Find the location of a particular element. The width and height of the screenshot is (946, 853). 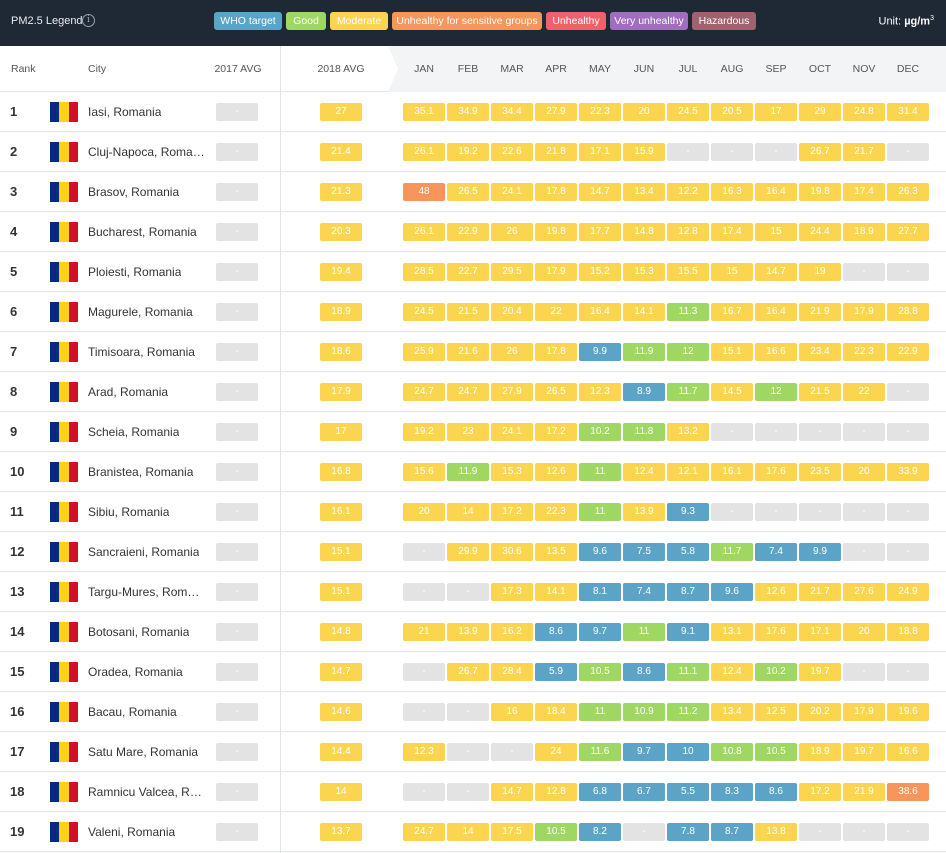

city-link: Valeni, Romania is located at coordinates (132, 832).